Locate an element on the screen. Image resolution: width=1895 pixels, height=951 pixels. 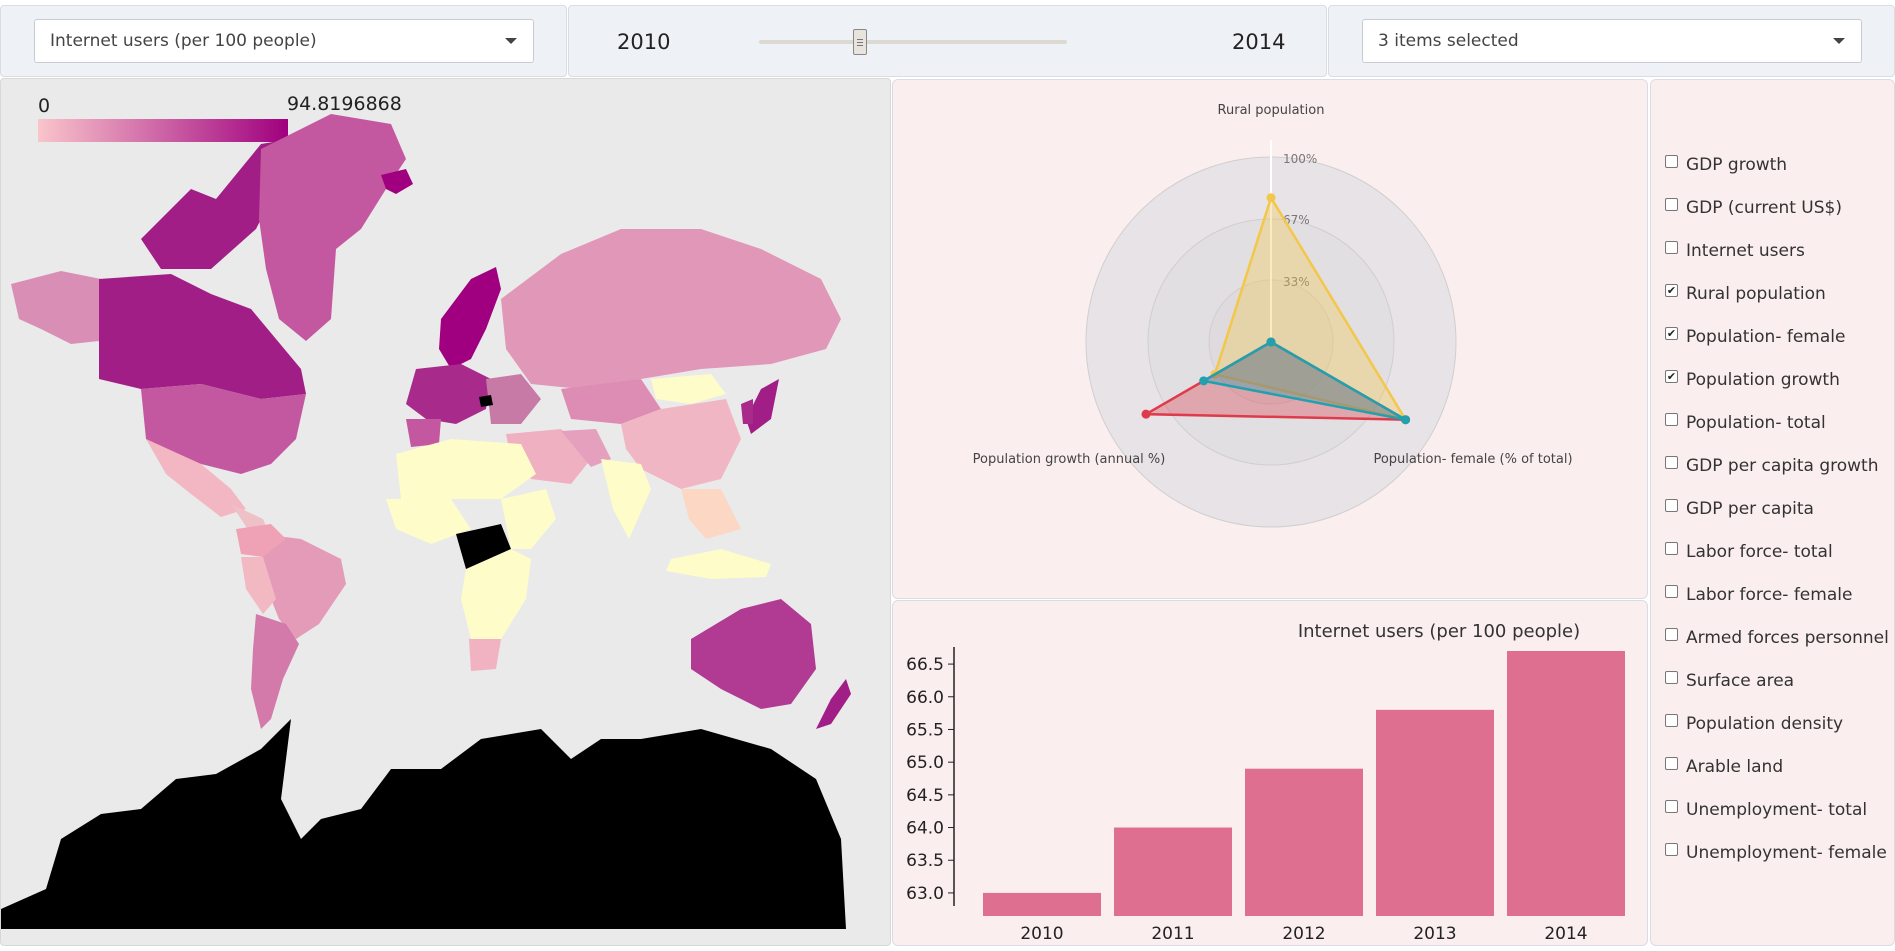
western-europe is located at coordinates (448, 394).